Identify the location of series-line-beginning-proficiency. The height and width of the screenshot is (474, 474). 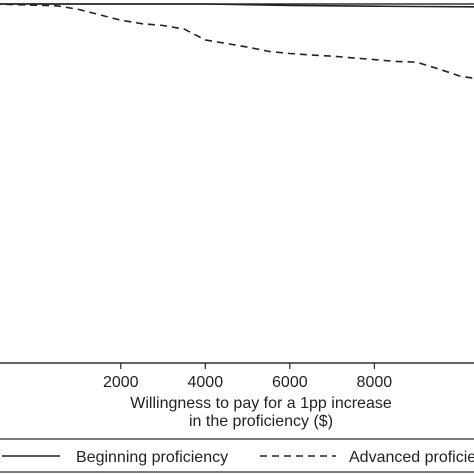
(237, 5).